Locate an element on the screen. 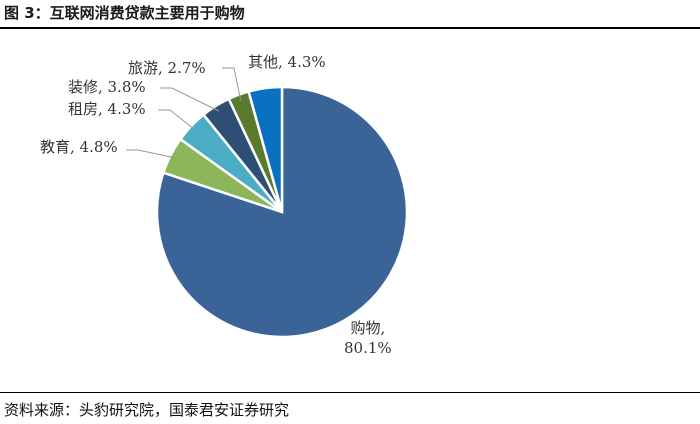 Image resolution: width=700 pixels, height=424 pixels. data-label: 旅游, 2.7% is located at coordinates (167, 68).